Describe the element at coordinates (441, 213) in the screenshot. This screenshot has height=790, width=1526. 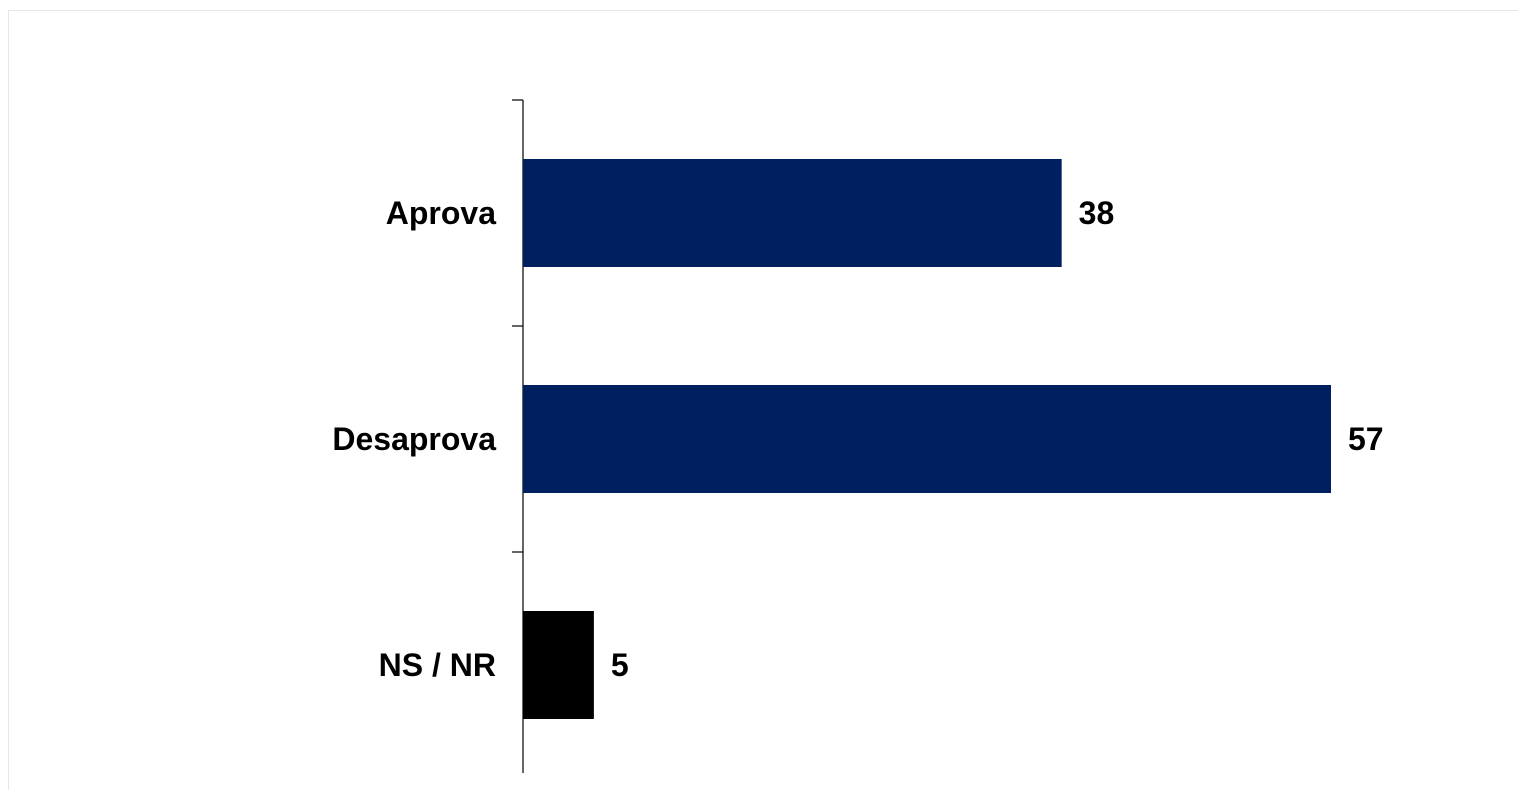
I see `category-label: Aprova` at that location.